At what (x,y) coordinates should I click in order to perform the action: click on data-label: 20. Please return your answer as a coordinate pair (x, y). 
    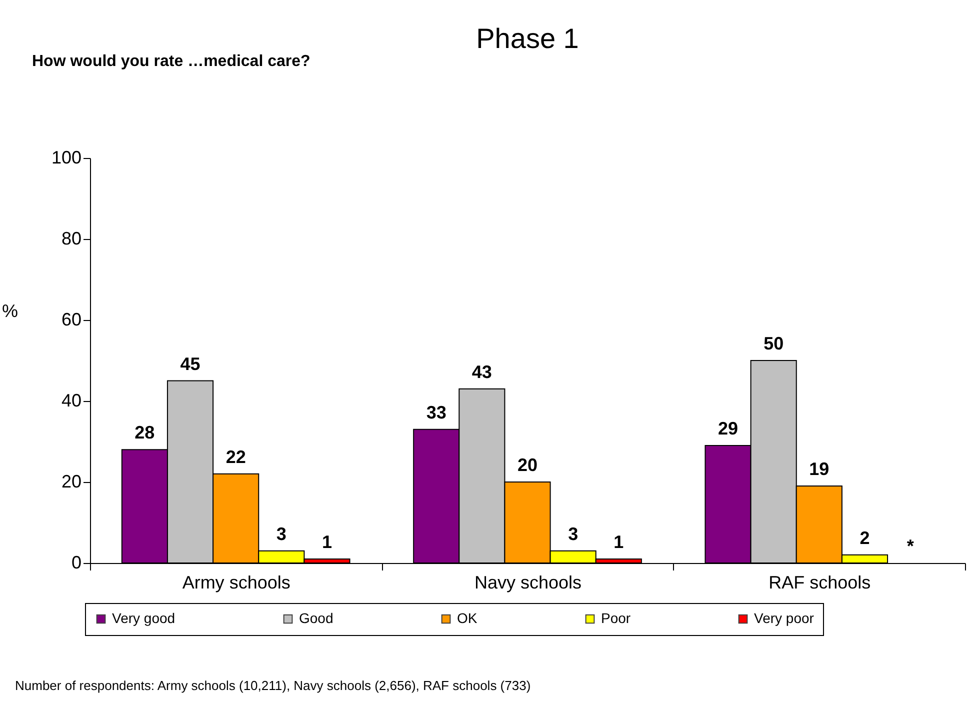
    Looking at the image, I should click on (527, 465).